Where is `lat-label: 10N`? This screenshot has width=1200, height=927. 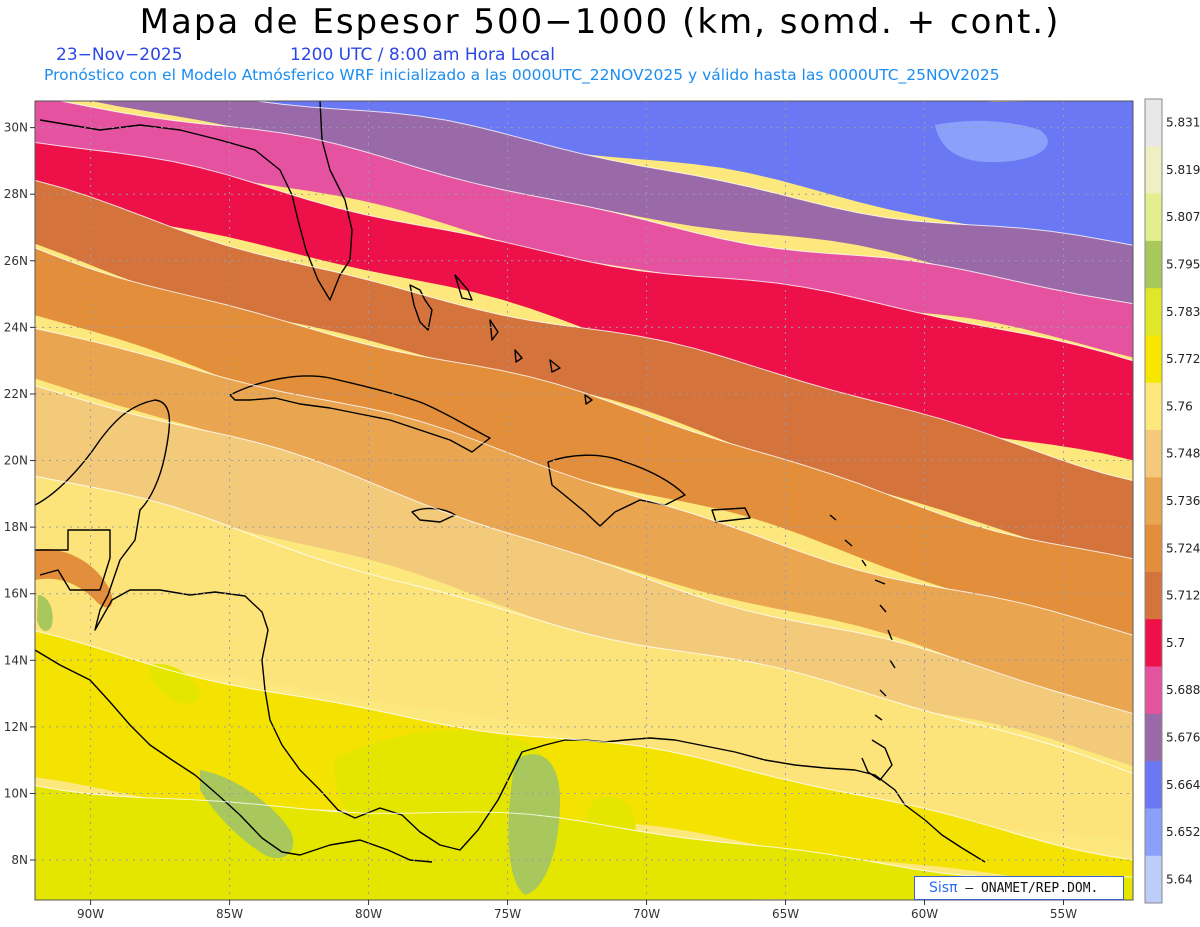
lat-label: 10N is located at coordinates (16, 793).